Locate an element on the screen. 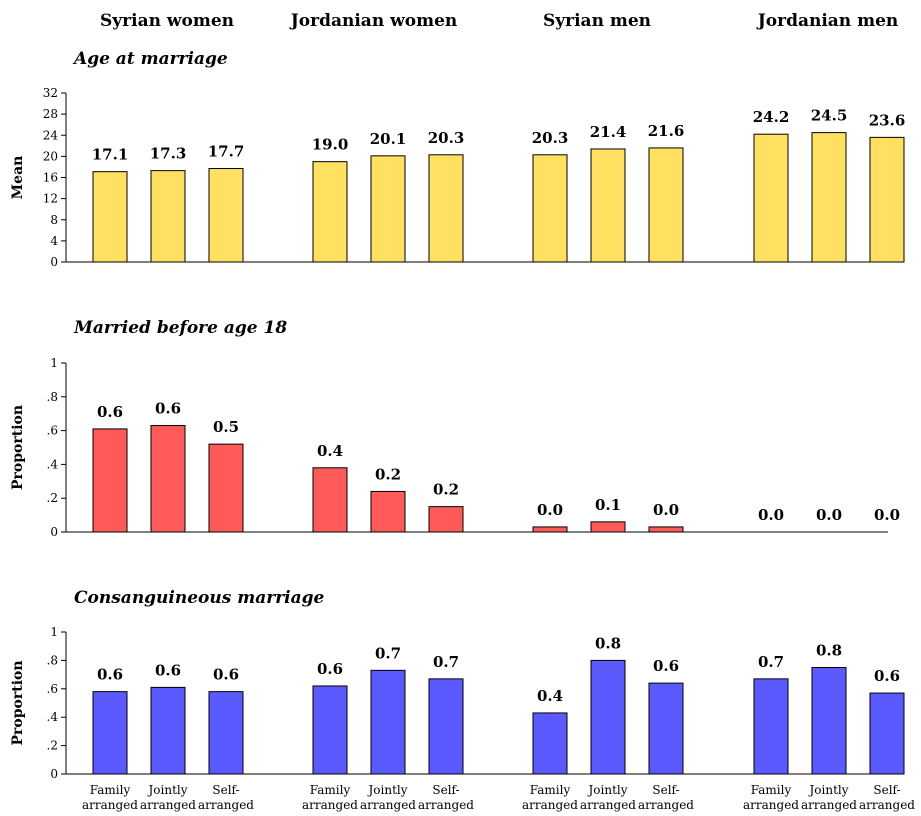  y-tick-label: .8 is located at coordinates (52, 660).